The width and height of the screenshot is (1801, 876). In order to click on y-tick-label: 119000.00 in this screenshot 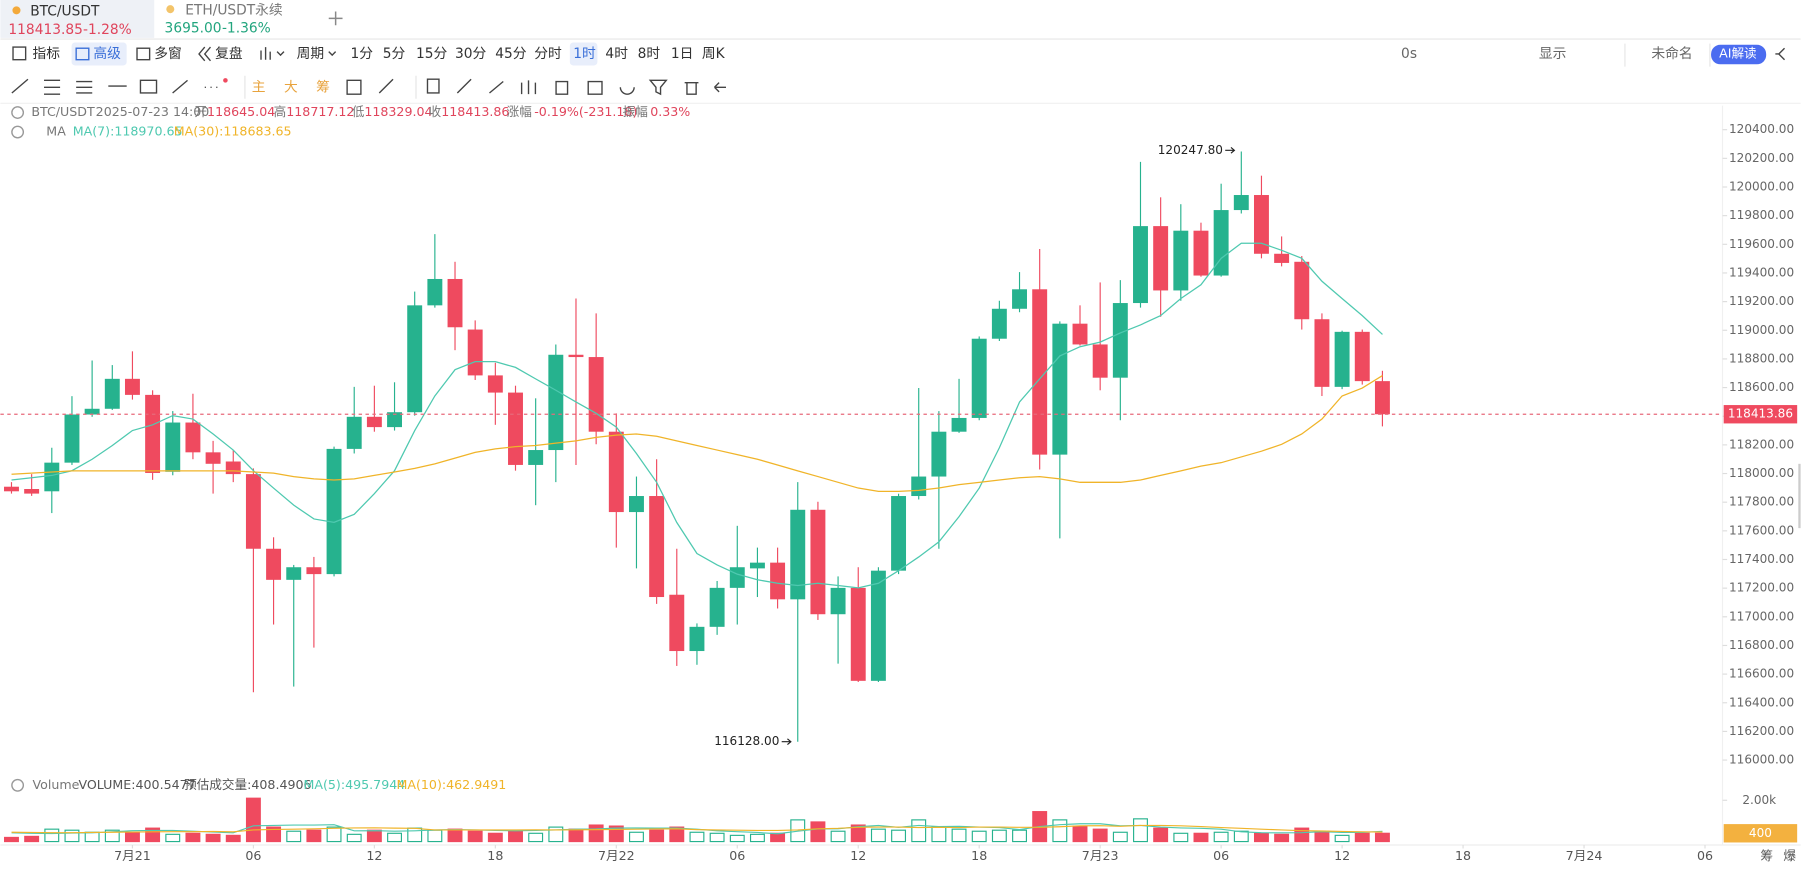, I will do `click(1761, 330)`.